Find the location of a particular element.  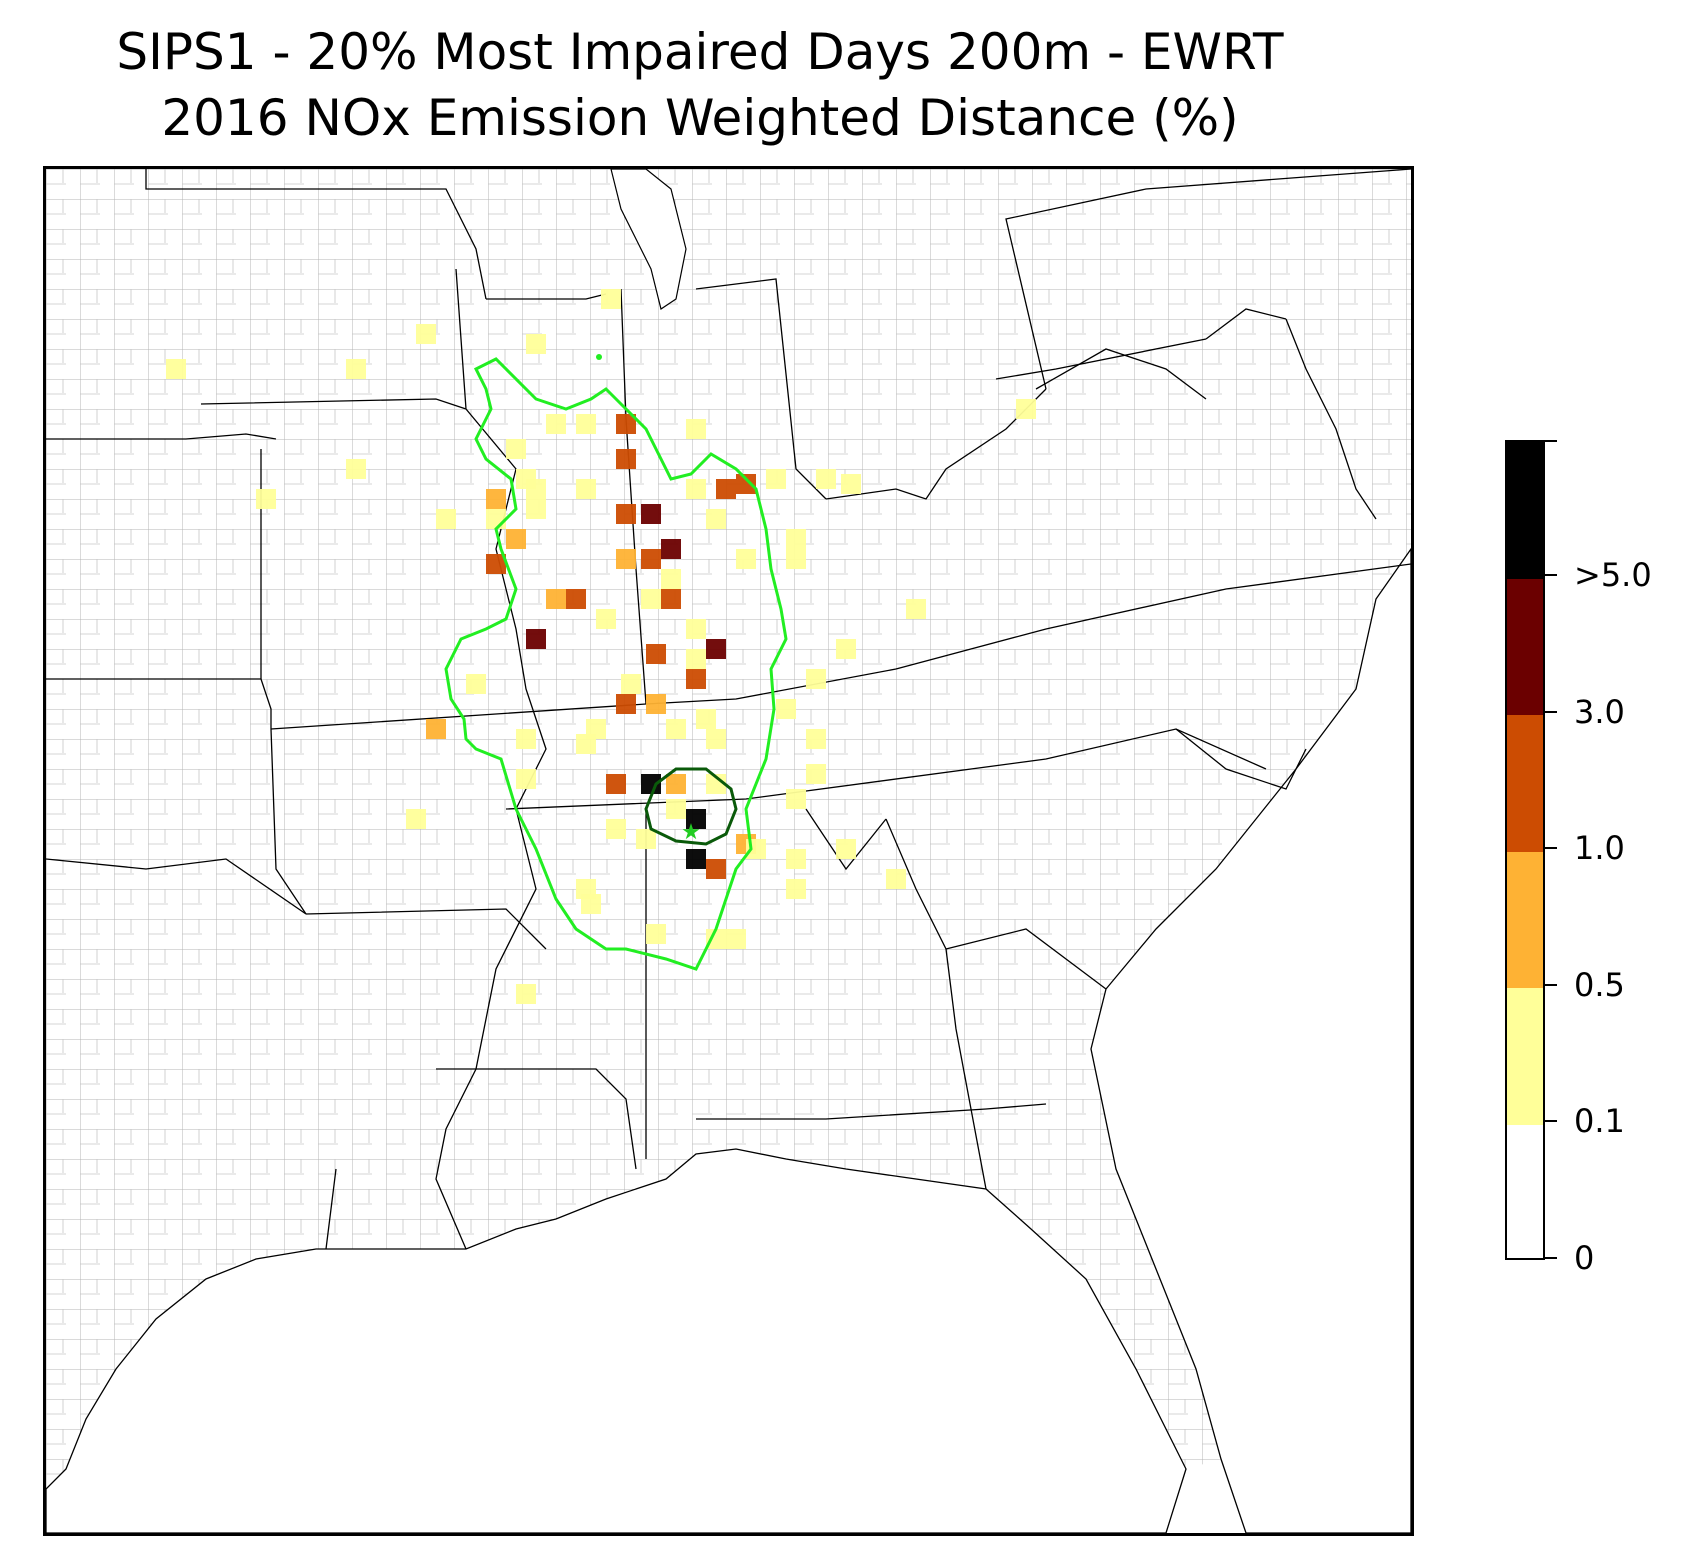

inner-contour is located at coordinates (691, 806).